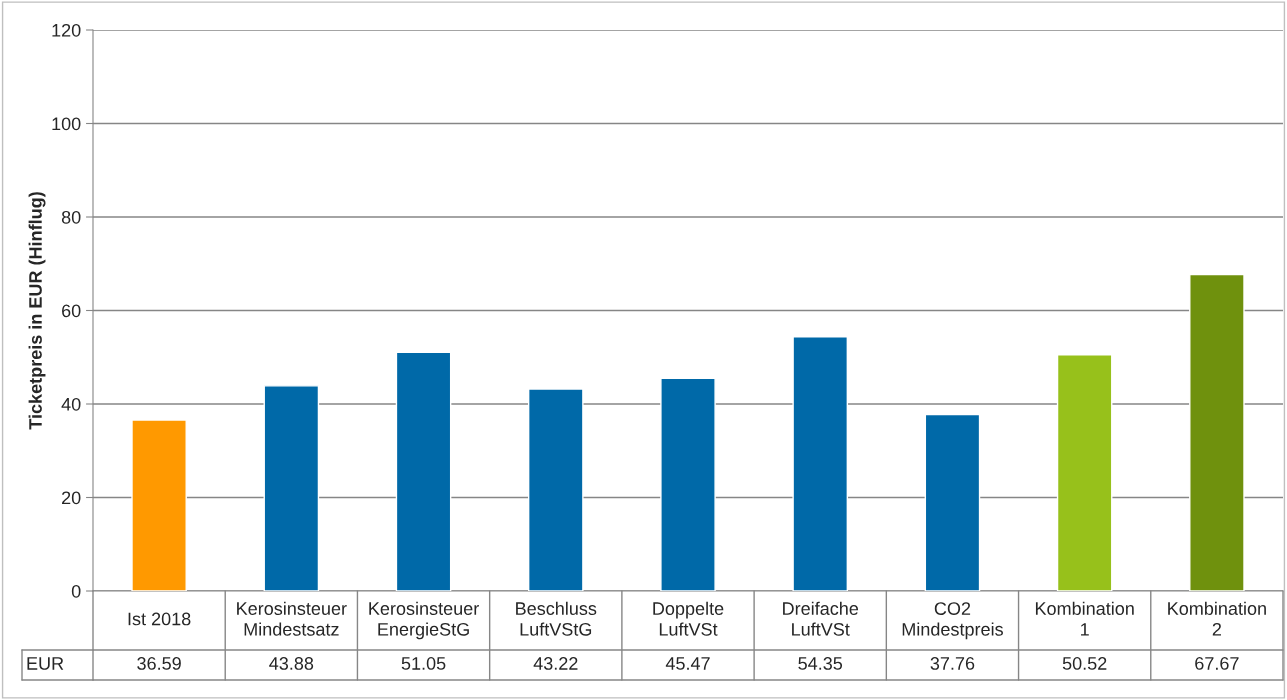 This screenshot has width=1287, height=700. I want to click on x-tick-label: Dreifache LuftVSt, so click(821, 618).